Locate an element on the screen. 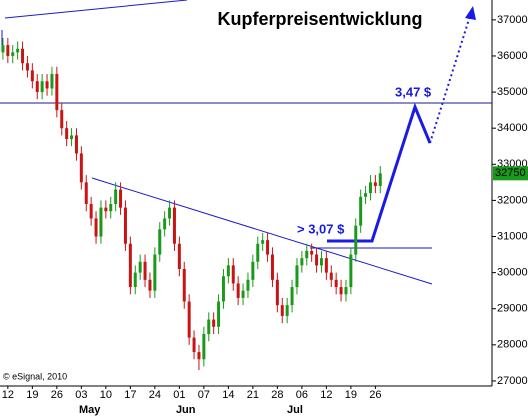 This screenshot has width=528, height=418. source: © eSignal, 2010 is located at coordinates (35, 376).